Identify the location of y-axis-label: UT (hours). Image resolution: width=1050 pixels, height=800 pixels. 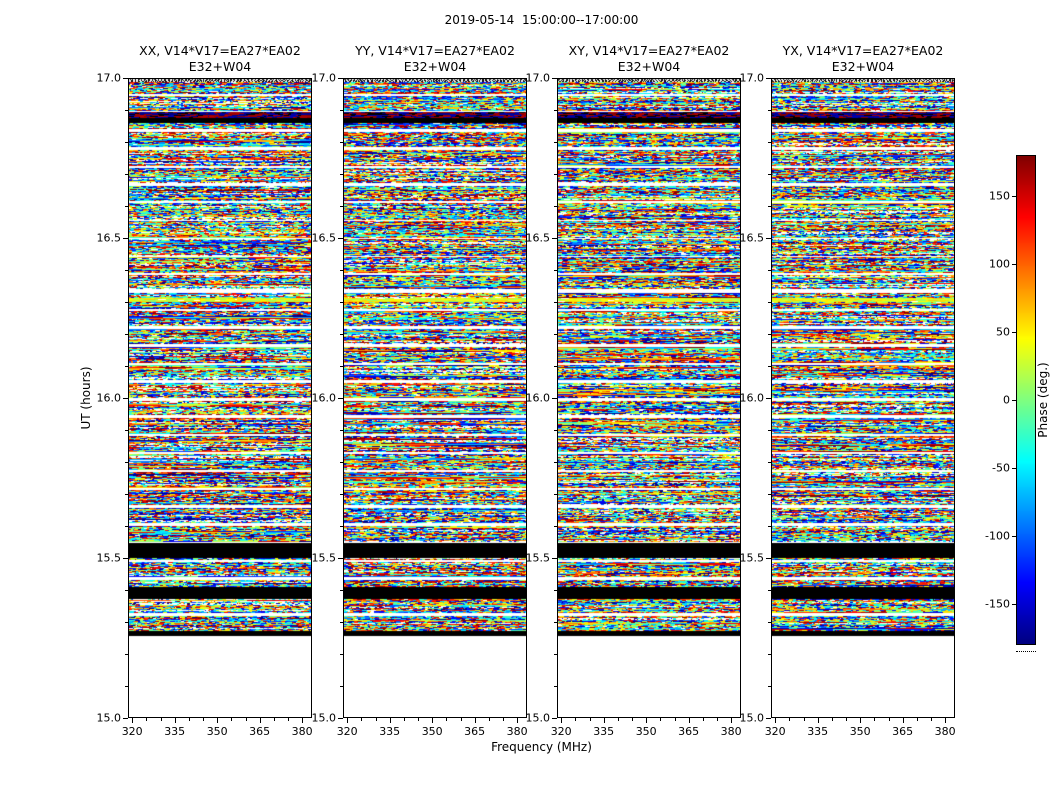
(86, 398).